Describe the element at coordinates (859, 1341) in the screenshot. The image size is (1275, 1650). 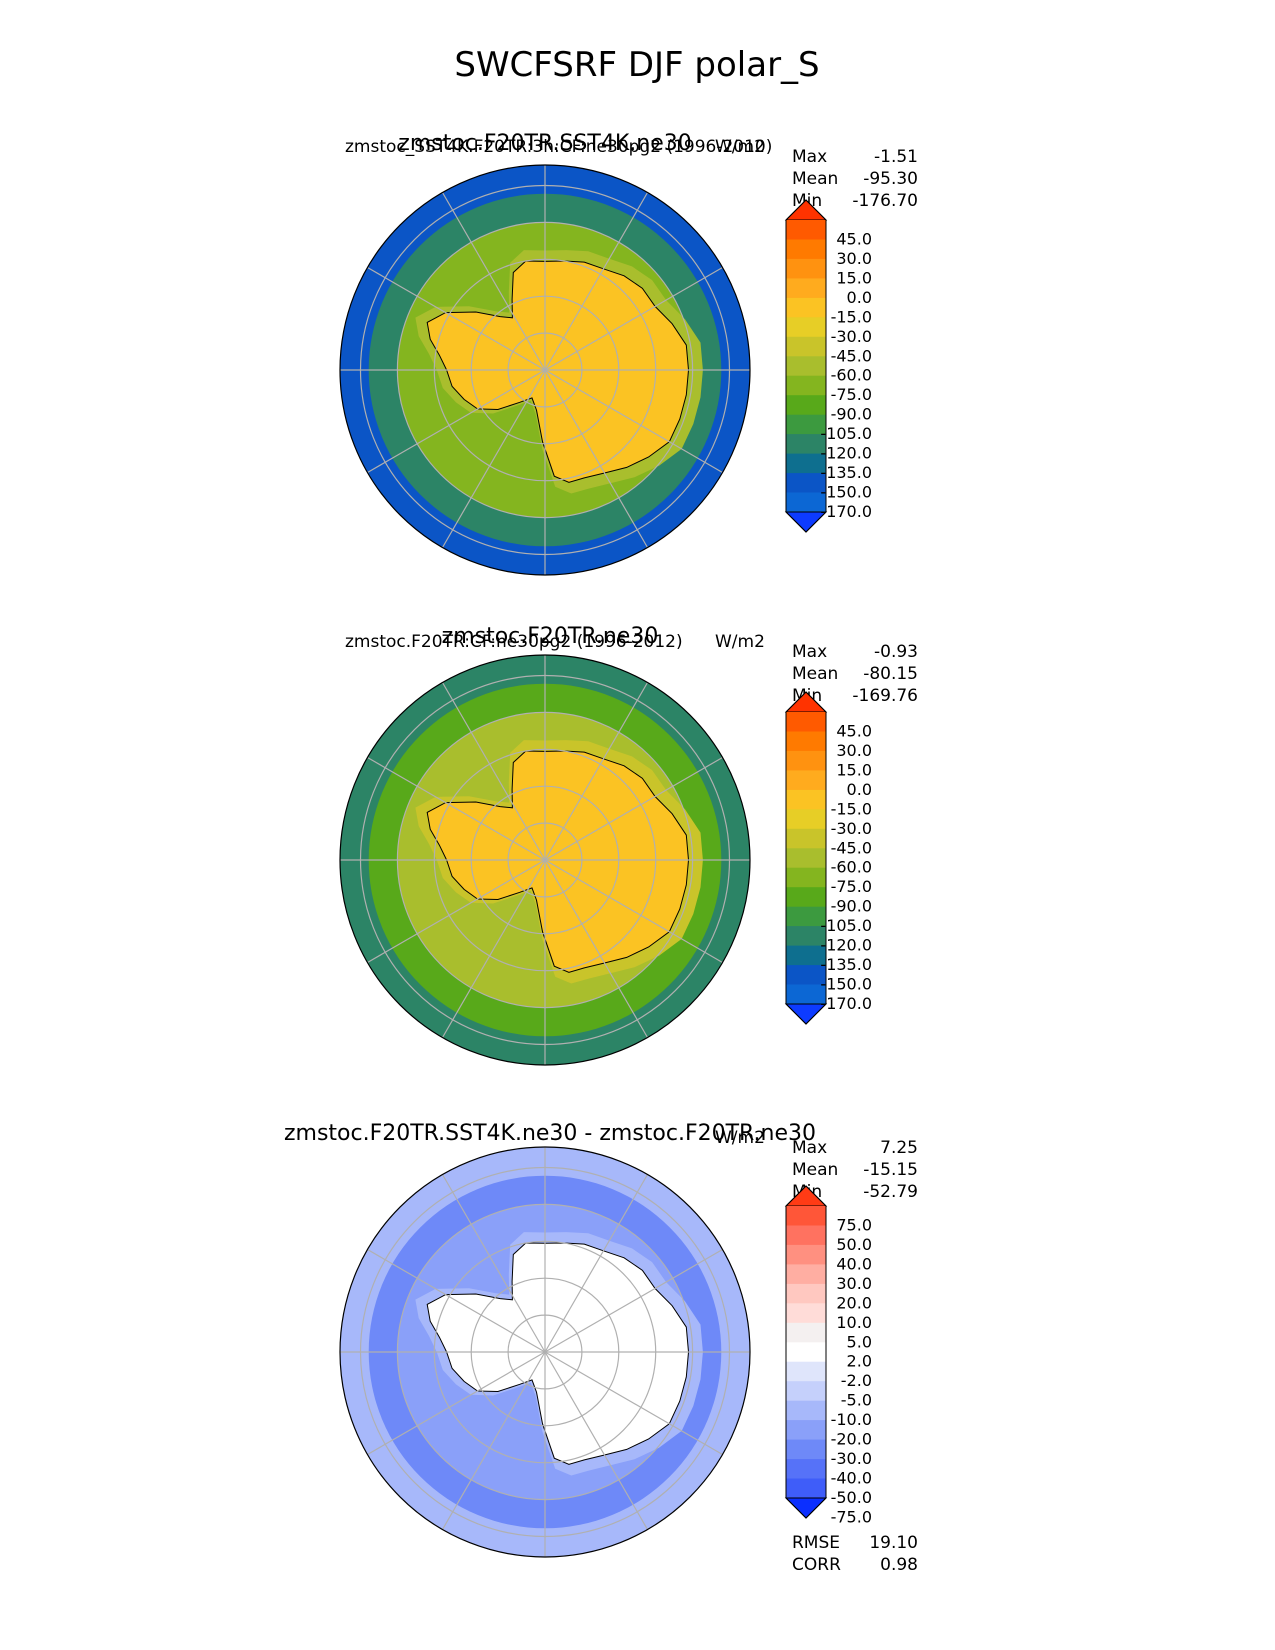
I see `colorbar-tick-label: 5.0` at that location.